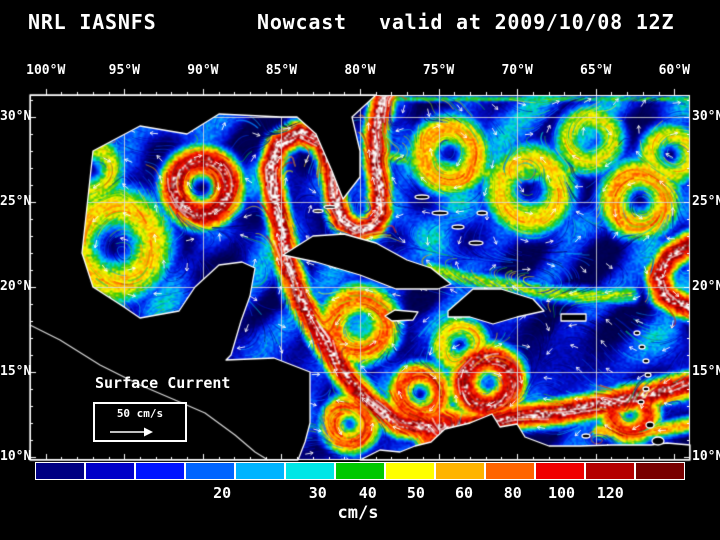 Image resolution: width=720 pixels, height=540 pixels. Describe the element at coordinates (46, 70) in the screenshot. I see `lon-tick-label: 100°W` at that location.